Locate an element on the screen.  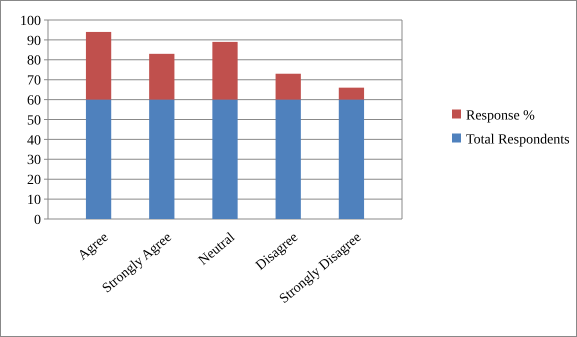
y-tick-label: 0 is located at coordinates (37, 220).